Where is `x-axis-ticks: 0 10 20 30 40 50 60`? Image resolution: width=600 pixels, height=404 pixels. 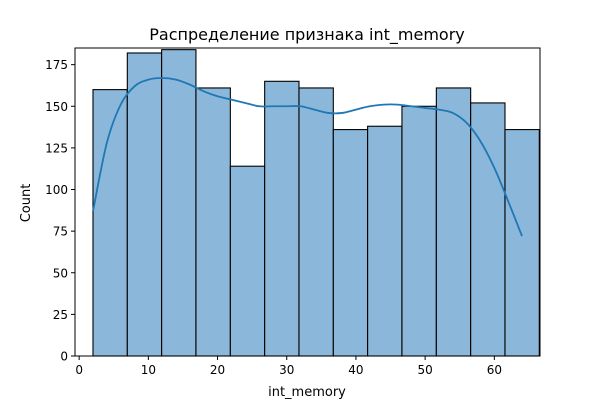
x-axis-ticks: 0 10 20 30 40 50 60 is located at coordinates (288, 366).